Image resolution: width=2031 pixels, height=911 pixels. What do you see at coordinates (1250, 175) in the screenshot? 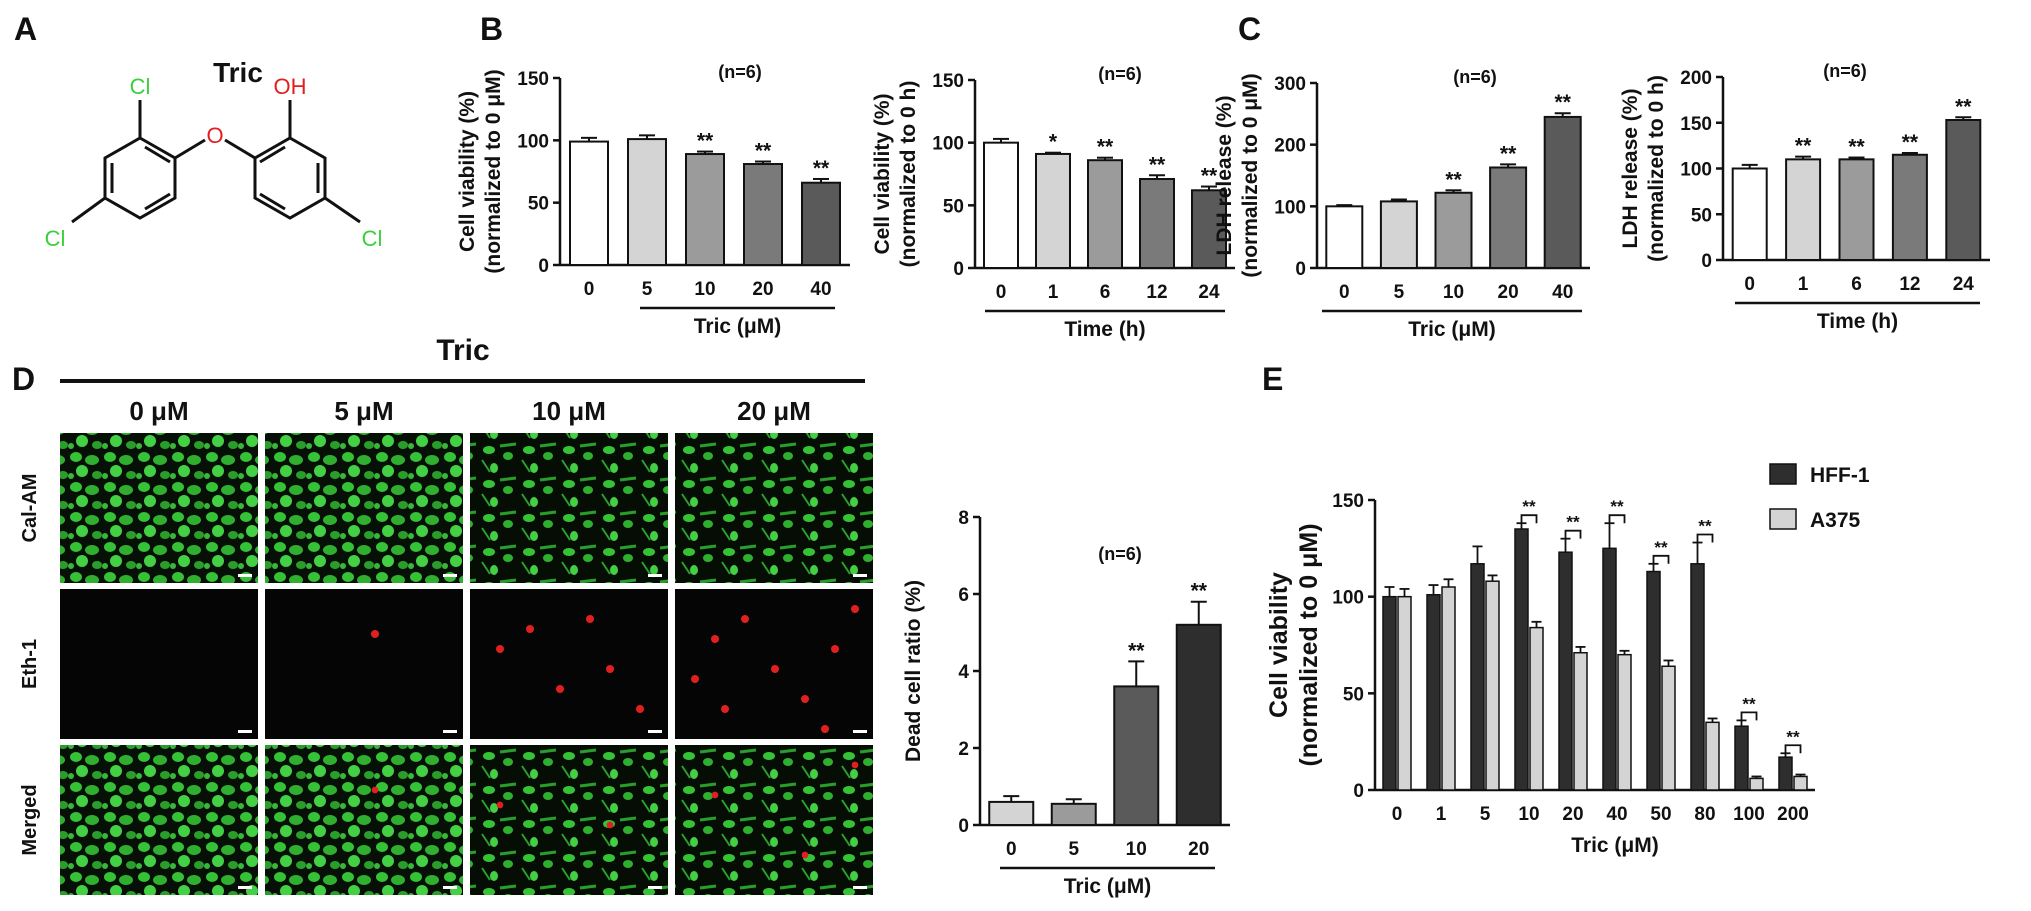
I see `y-axis-label: (normalized to 0 μM)` at bounding box center [1250, 175].